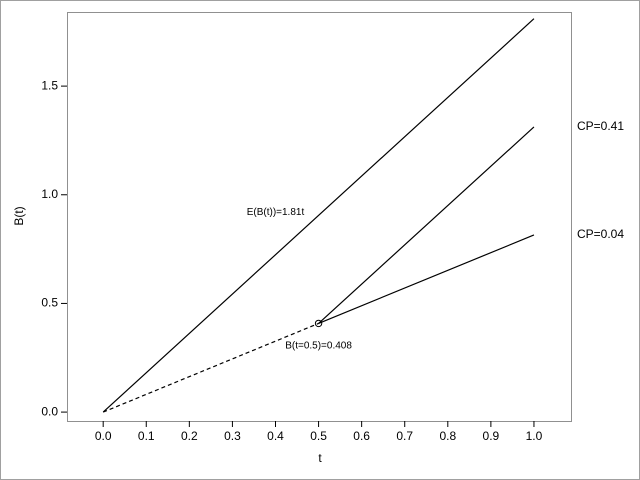 The height and width of the screenshot is (480, 640). What do you see at coordinates (600, 234) in the screenshot?
I see `end-label: CP=0.04` at bounding box center [600, 234].